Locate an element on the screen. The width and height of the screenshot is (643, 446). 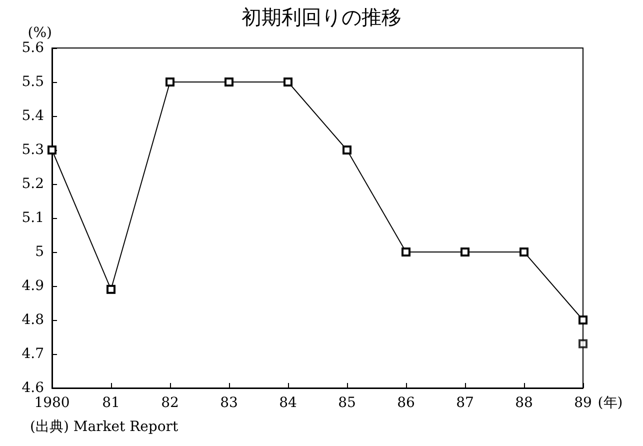
x-tick-label: 83 is located at coordinates (229, 403).